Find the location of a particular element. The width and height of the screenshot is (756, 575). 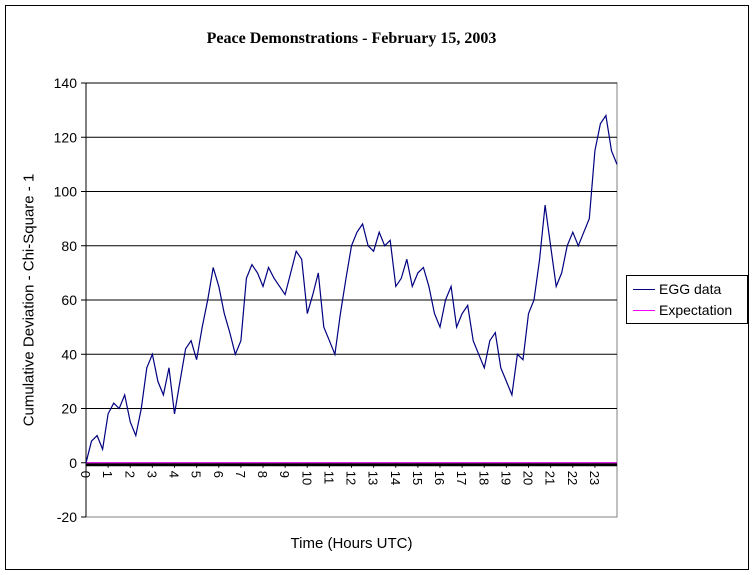

chart-title: Peace Demonstrations - February 15, 2003 is located at coordinates (351, 38).